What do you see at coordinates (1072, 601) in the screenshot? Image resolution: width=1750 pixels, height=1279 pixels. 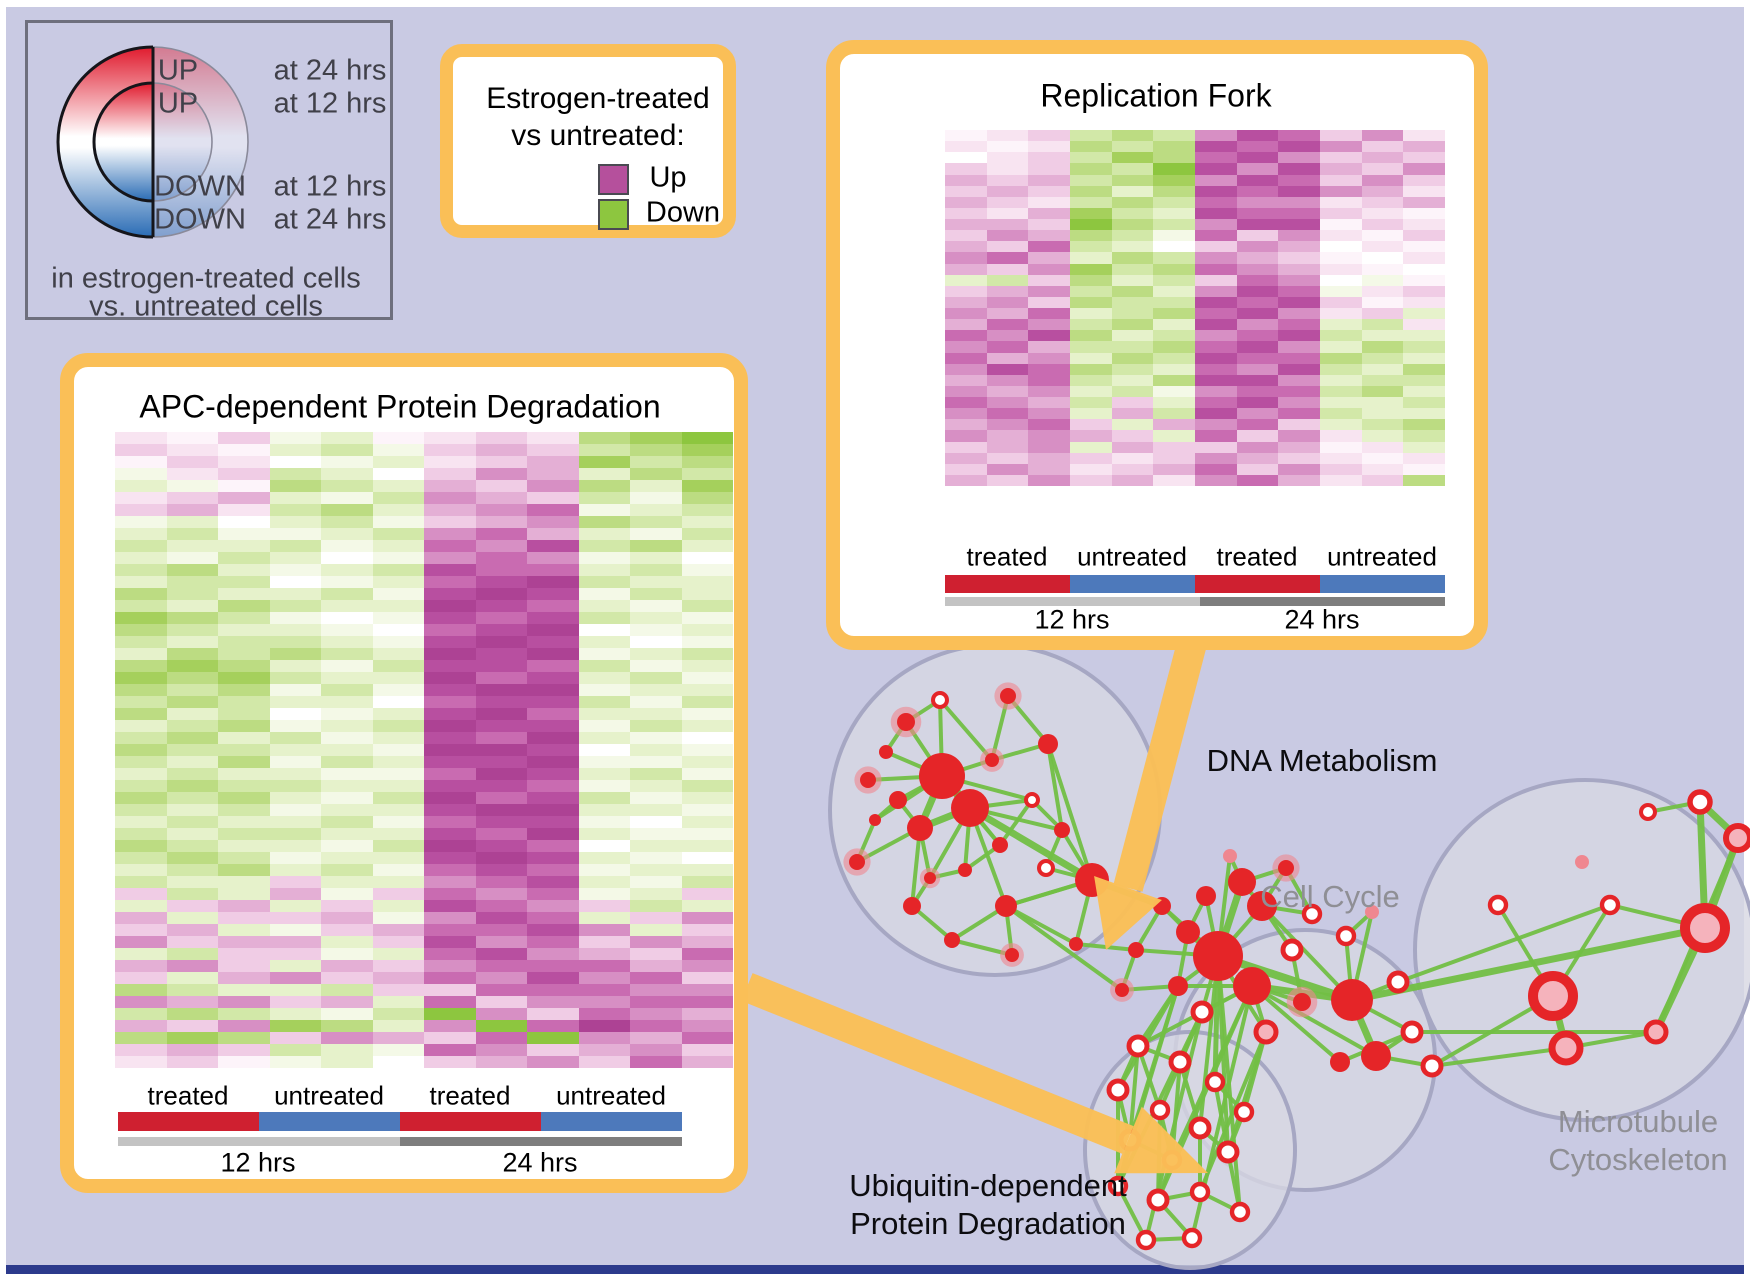 I see `rf-time-bar` at bounding box center [1072, 601].